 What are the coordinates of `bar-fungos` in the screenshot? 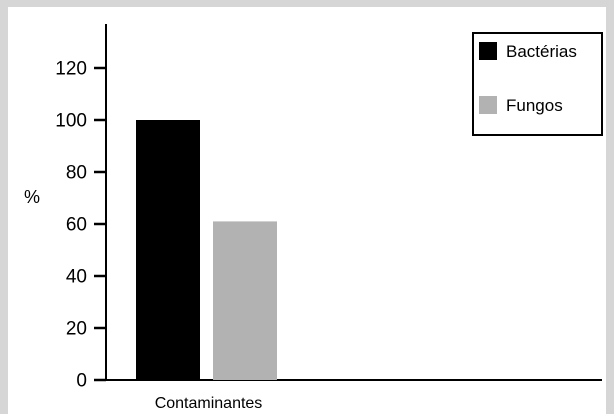 It's located at (245, 300).